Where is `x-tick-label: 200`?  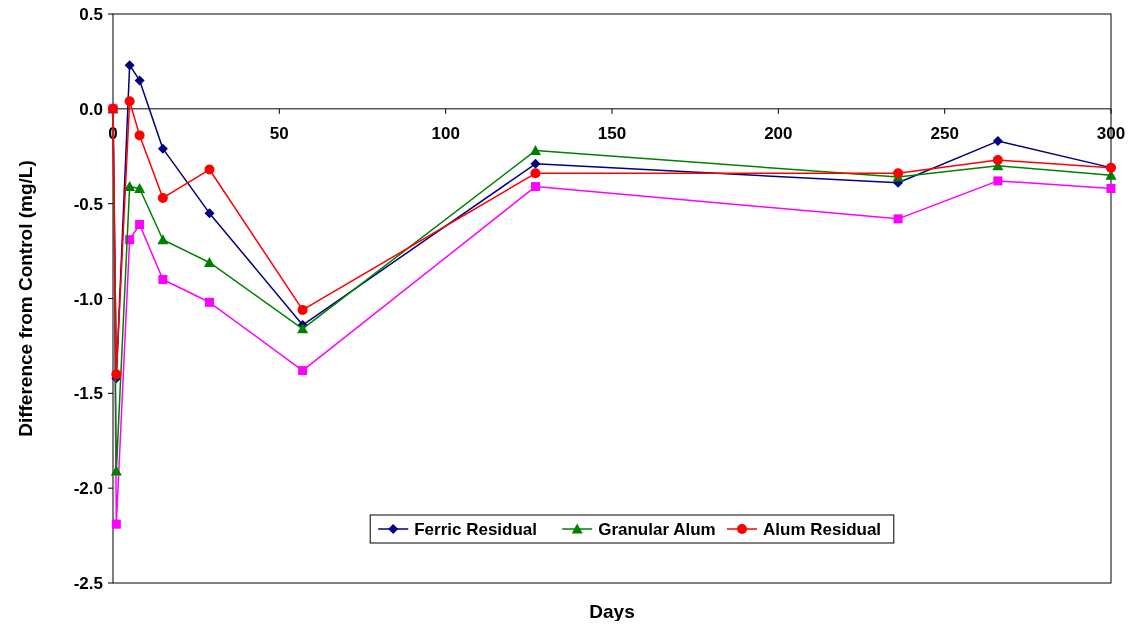 x-tick-label: 200 is located at coordinates (778, 133).